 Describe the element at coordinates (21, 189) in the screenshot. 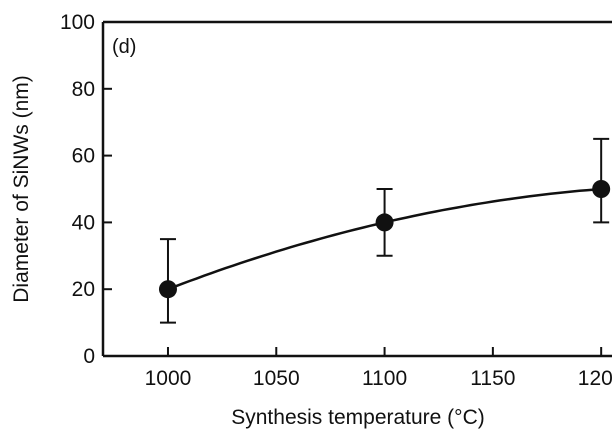

I see `y-axis-title: Diameter of SiNWs (nm)` at that location.